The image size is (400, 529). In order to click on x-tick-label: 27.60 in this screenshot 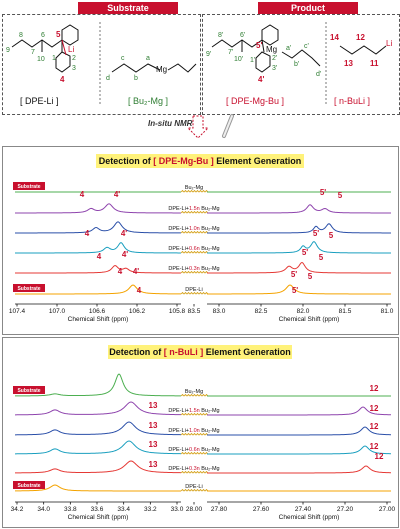, I will do `click(261, 509)`.